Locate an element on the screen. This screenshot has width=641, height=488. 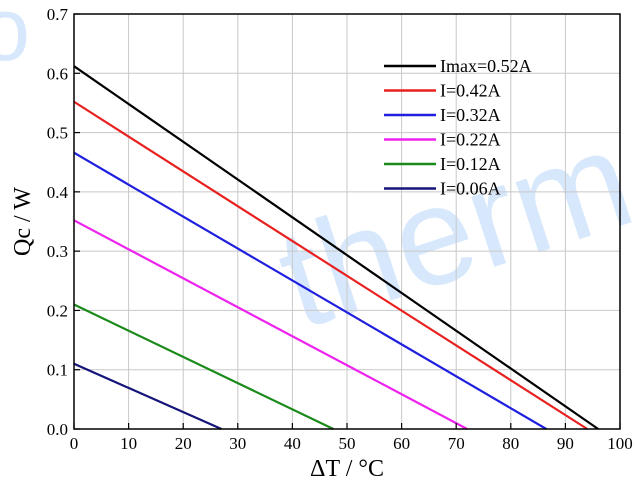
legend-label: Imax=0.52A is located at coordinates (486, 66).